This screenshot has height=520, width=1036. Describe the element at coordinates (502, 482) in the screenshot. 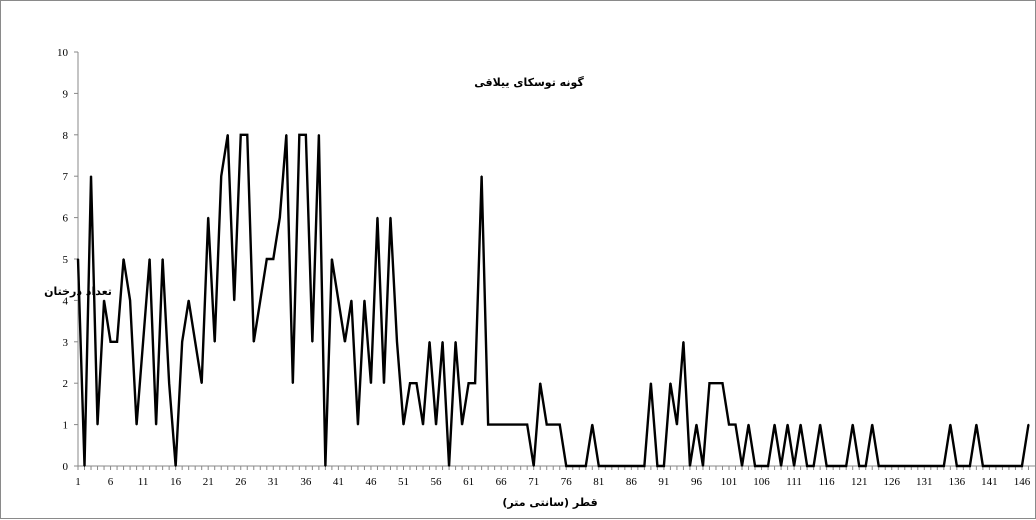

I see `x-tick-label: 66` at that location.